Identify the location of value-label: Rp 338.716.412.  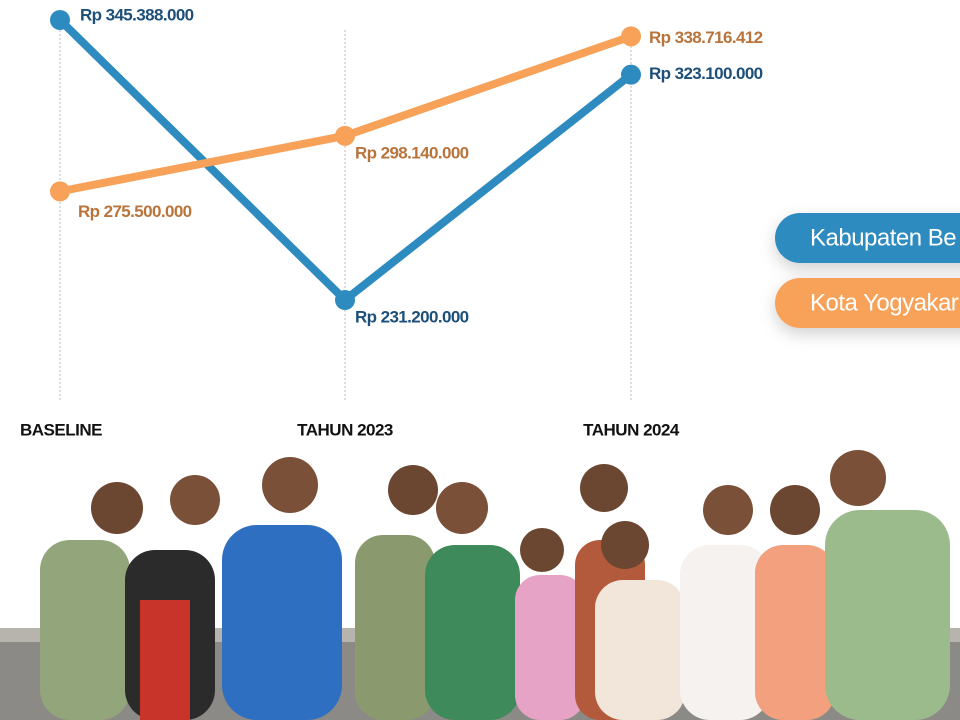
(706, 37).